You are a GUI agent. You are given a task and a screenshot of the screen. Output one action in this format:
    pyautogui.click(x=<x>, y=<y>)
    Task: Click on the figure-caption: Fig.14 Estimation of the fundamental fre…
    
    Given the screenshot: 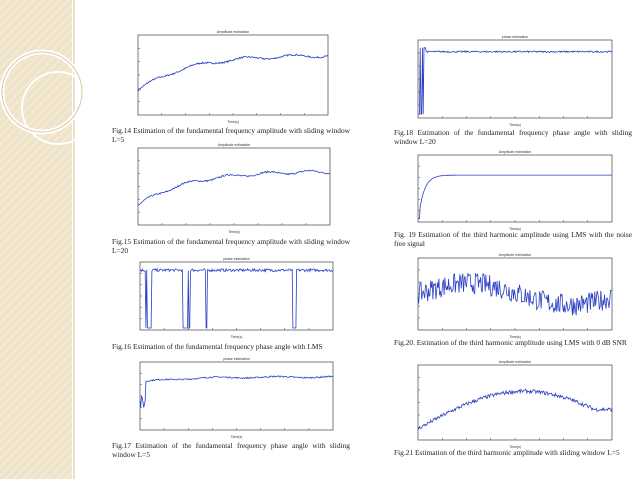 What is the action you would take?
    pyautogui.click(x=231, y=135)
    